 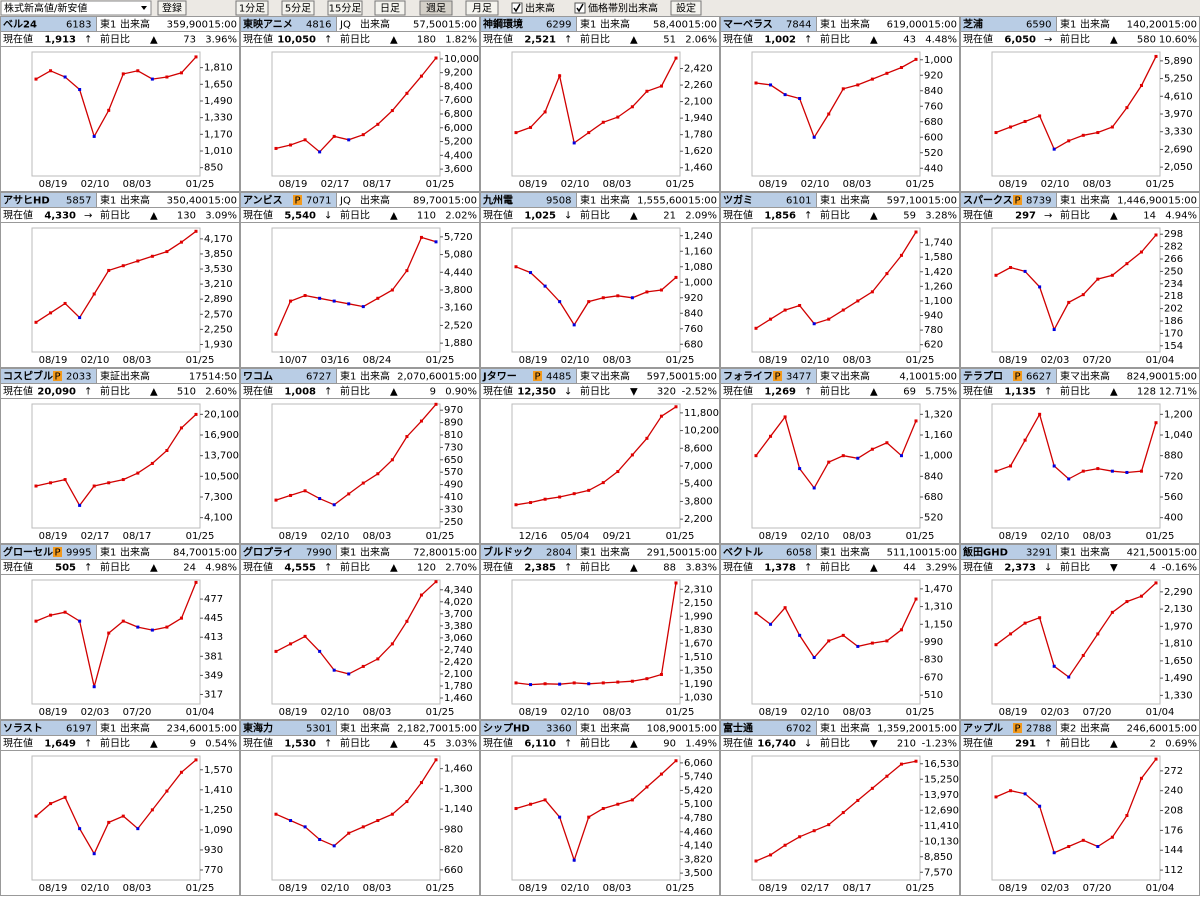 What do you see at coordinates (698, 859) in the screenshot?
I see `y-tick-label: 3,820` at bounding box center [698, 859].